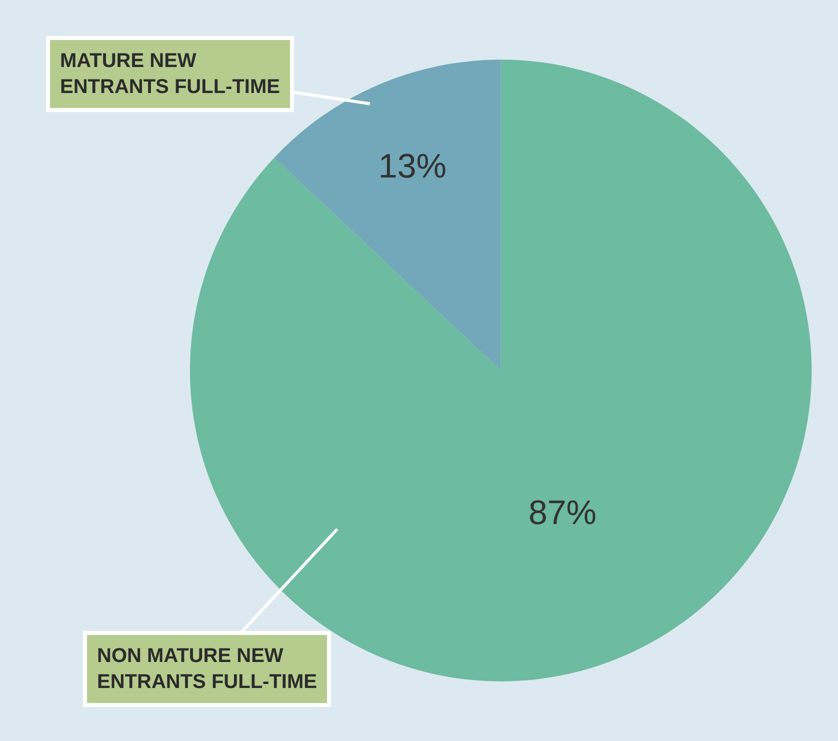  What do you see at coordinates (207, 669) in the screenshot?
I see `slice-label: NON MATURE NEW ENTRANTS FULL-TIME` at bounding box center [207, 669].